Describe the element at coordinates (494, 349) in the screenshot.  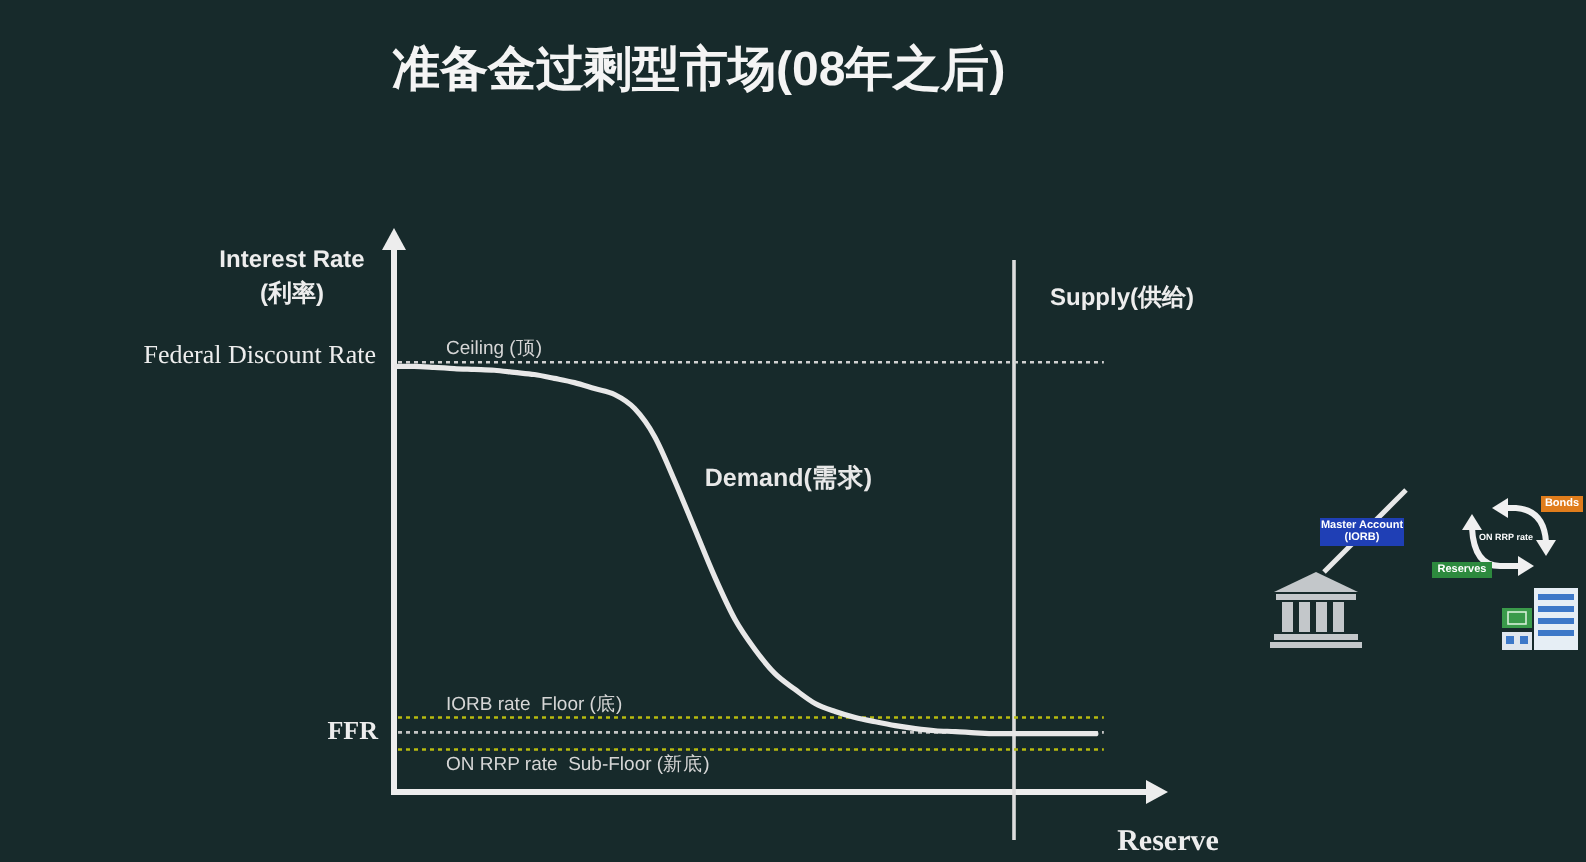
I see `ref-line-label: Ceiling (顶)` at that location.